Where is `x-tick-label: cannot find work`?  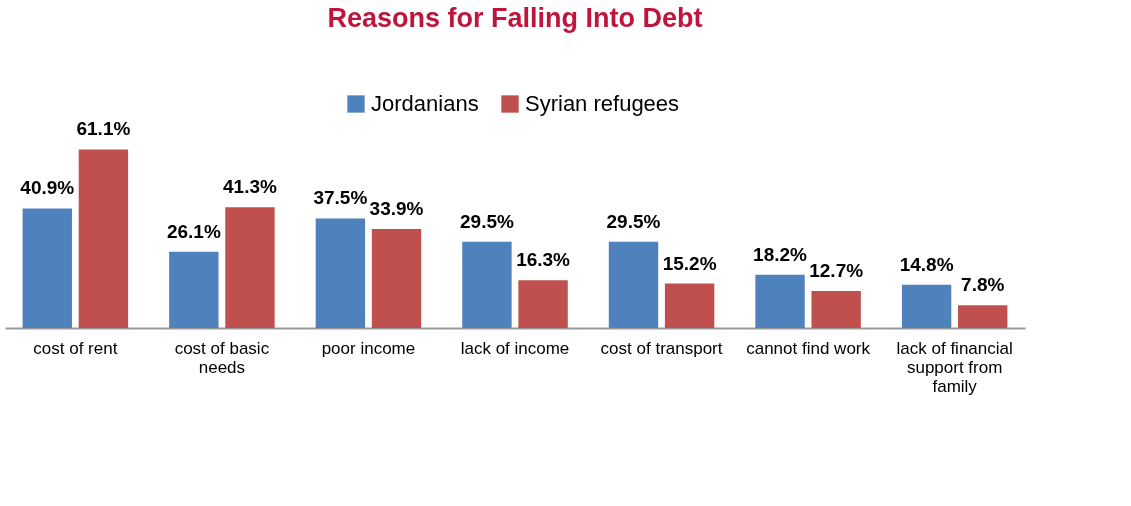 x-tick-label: cannot find work is located at coordinates (808, 348).